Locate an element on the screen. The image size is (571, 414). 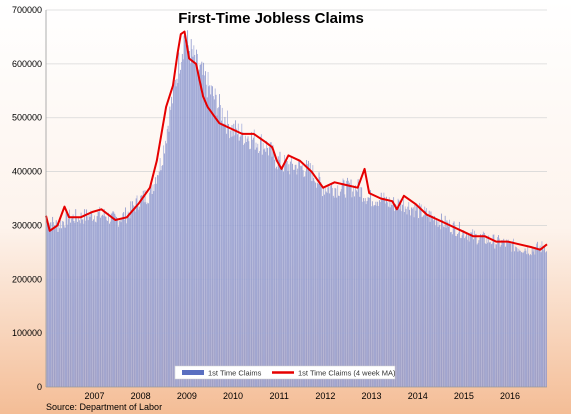
x-tick-label: 2010 is located at coordinates (233, 396).